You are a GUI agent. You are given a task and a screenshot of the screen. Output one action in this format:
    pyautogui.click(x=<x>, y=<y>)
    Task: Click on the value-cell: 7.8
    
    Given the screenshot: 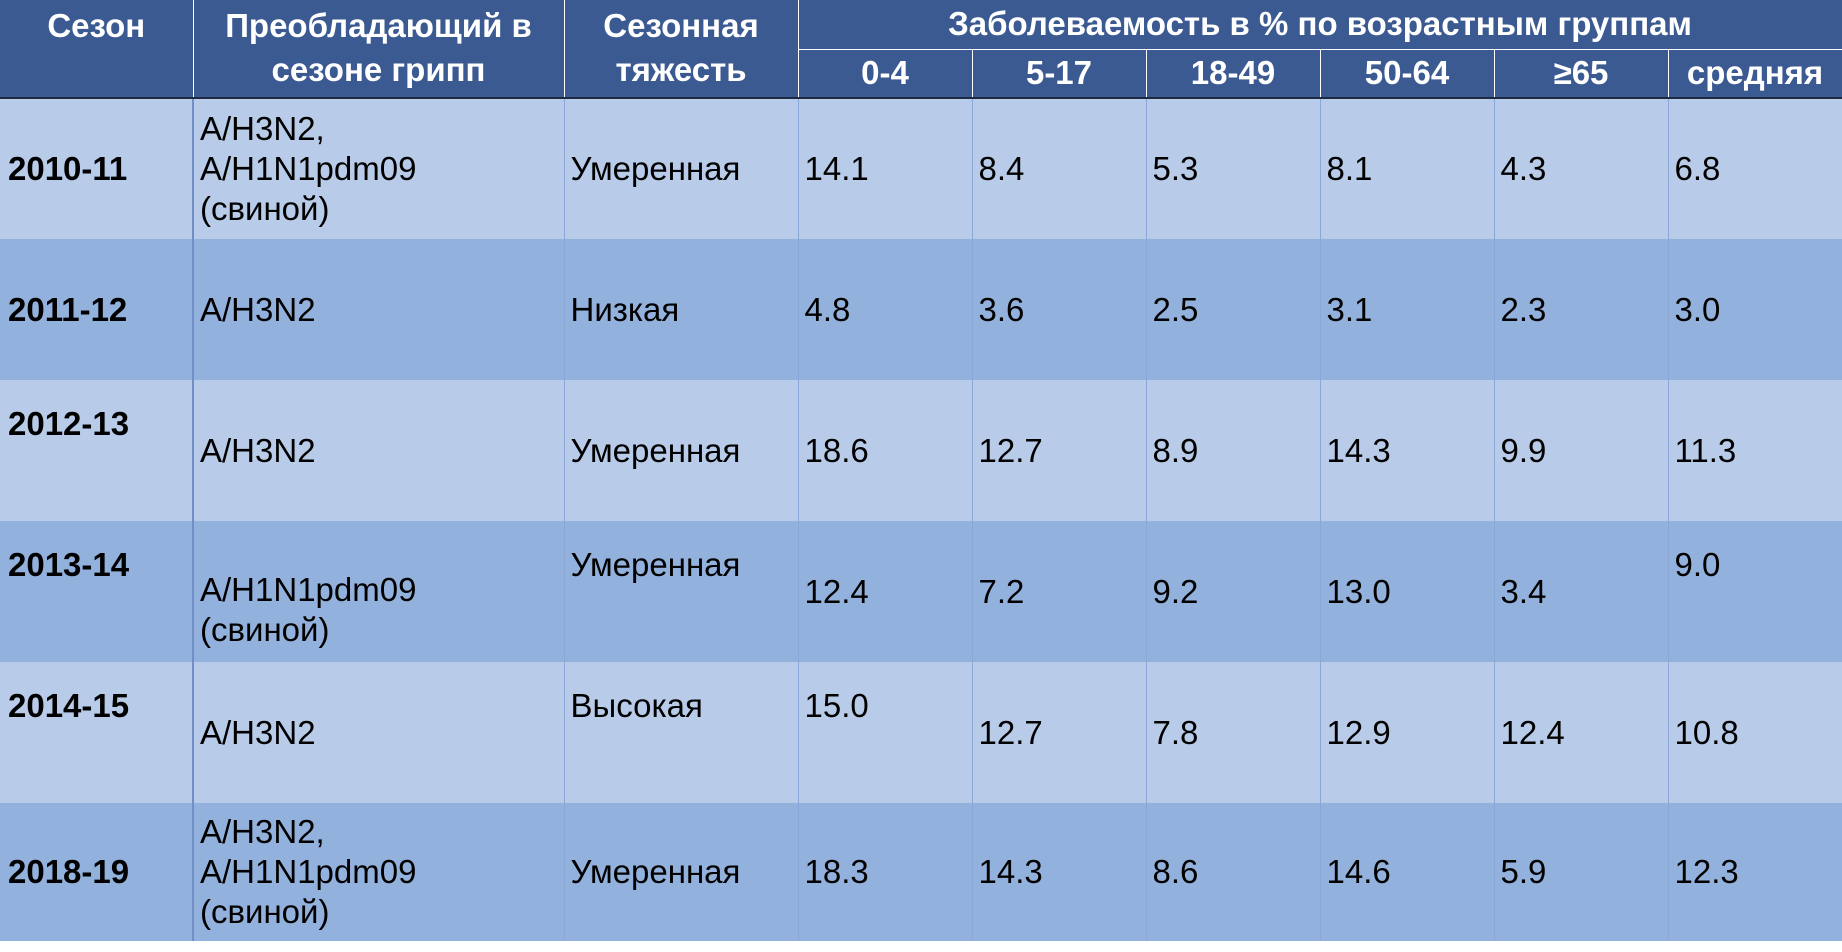 What is the action you would take?
    pyautogui.click(x=1233, y=732)
    